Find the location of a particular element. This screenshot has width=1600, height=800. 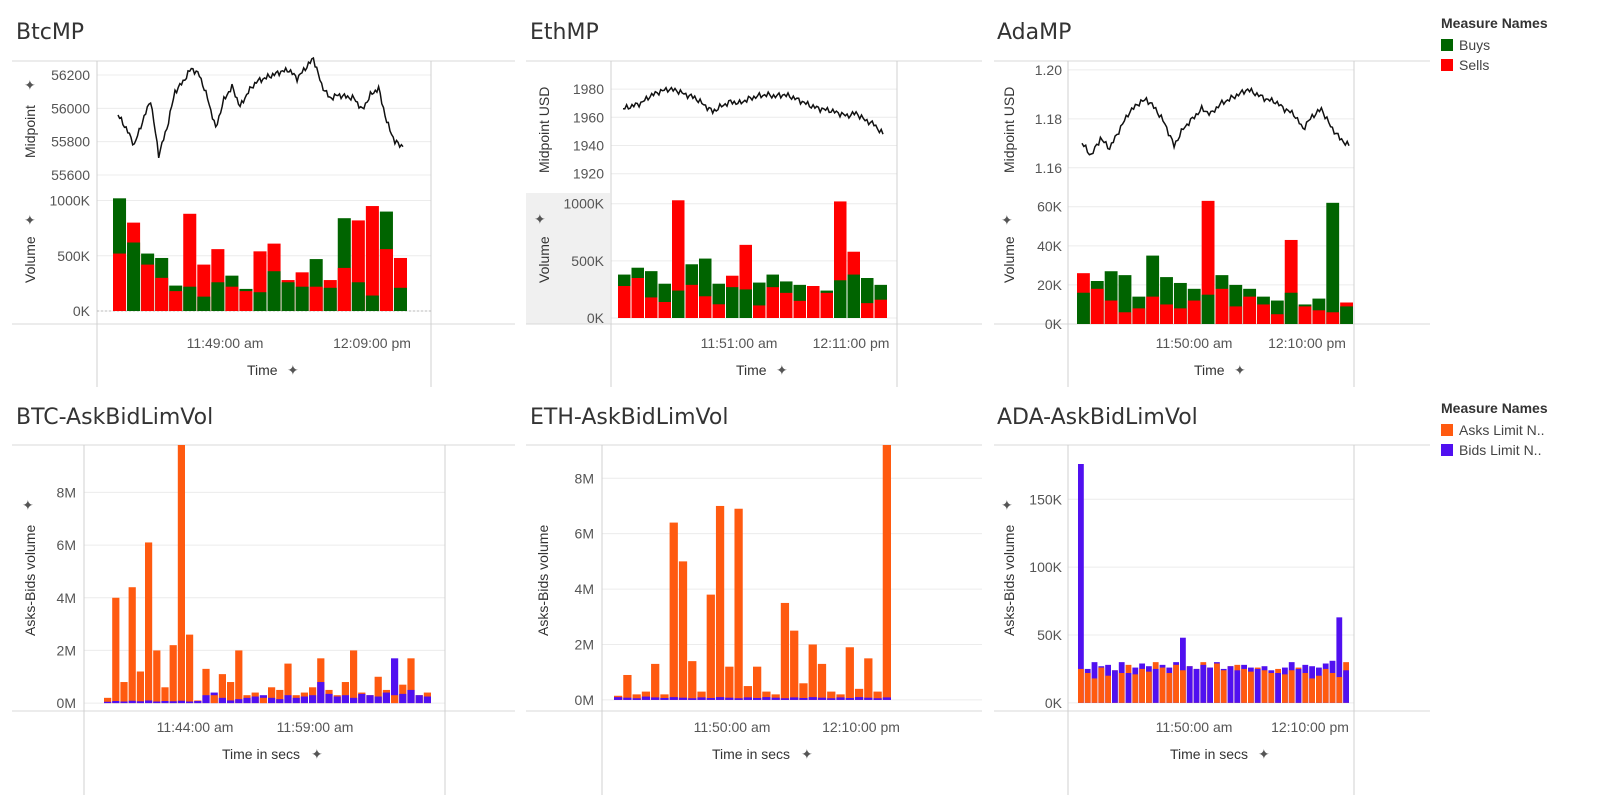

x-tick-label: 11:50:00 am is located at coordinates (1194, 343).